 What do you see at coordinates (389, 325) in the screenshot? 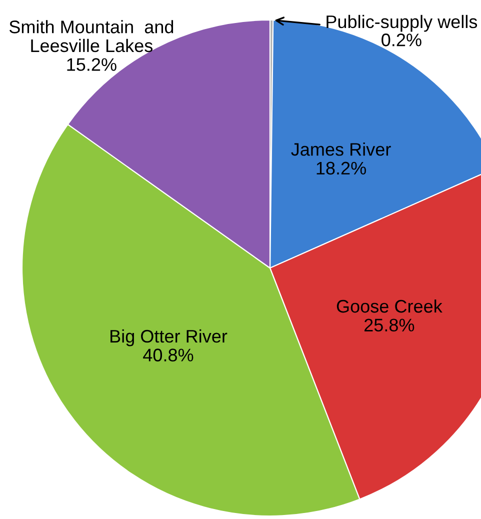
I see `data-label: 25.8%` at bounding box center [389, 325].